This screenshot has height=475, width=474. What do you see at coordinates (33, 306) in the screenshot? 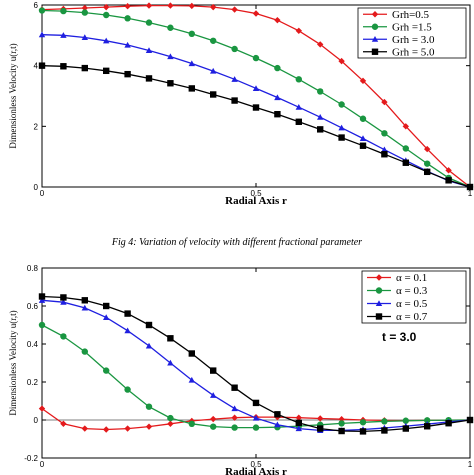
I see `y-tick-label: 0.6` at bounding box center [33, 306].